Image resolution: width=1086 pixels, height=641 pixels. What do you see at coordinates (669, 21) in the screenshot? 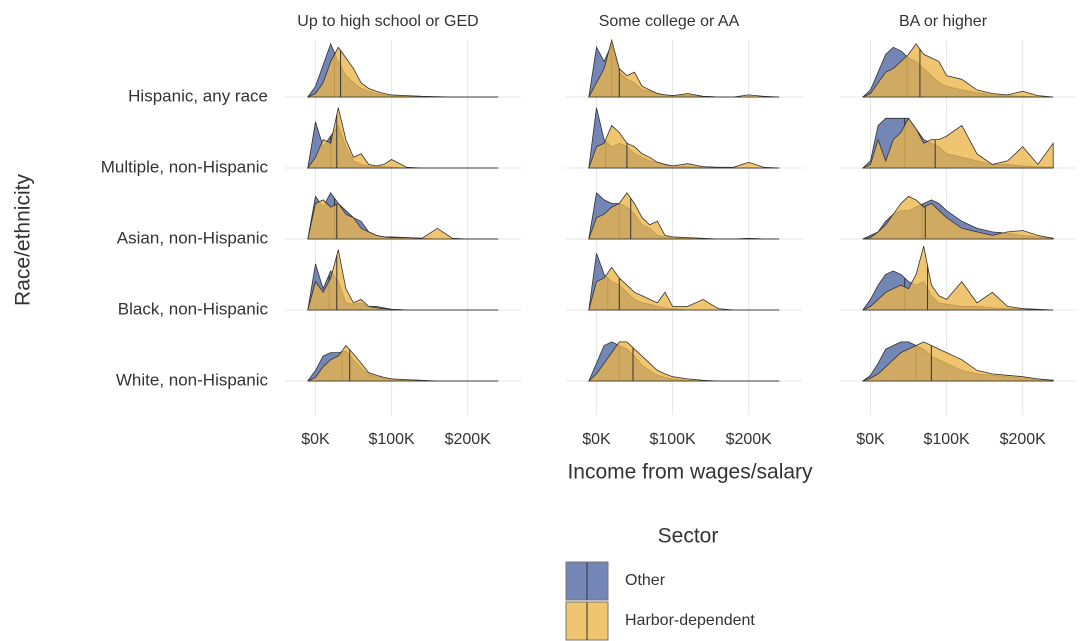
I see `facet-title: Some college or AA` at bounding box center [669, 21].